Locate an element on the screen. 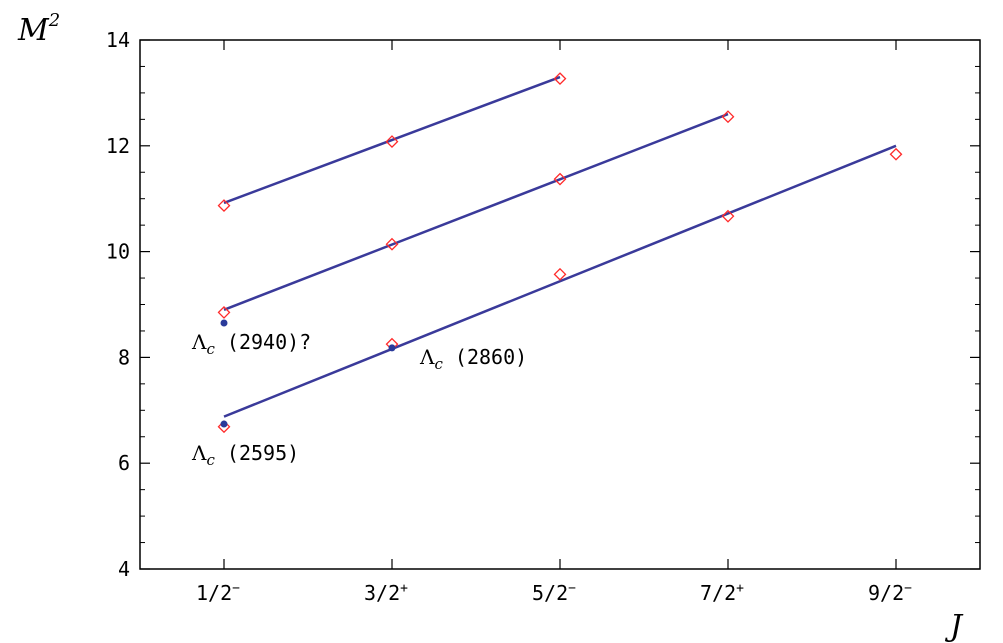  y-tick-label: 10 is located at coordinates (118, 252).